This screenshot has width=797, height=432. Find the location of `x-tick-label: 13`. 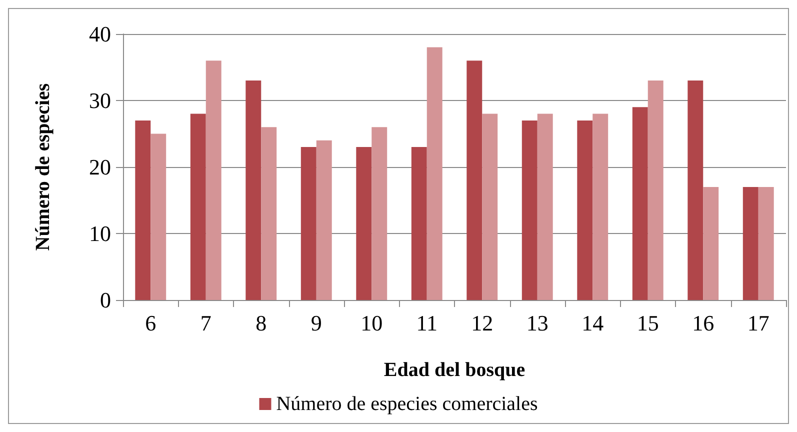

x-tick-label: 13 is located at coordinates (537, 323).